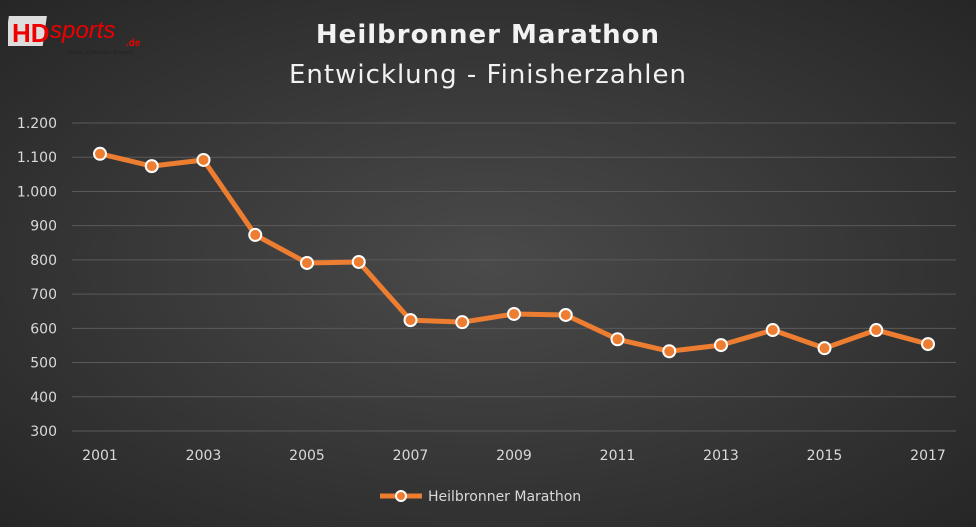  I want to click on svg-text: HD, so click(31, 33).